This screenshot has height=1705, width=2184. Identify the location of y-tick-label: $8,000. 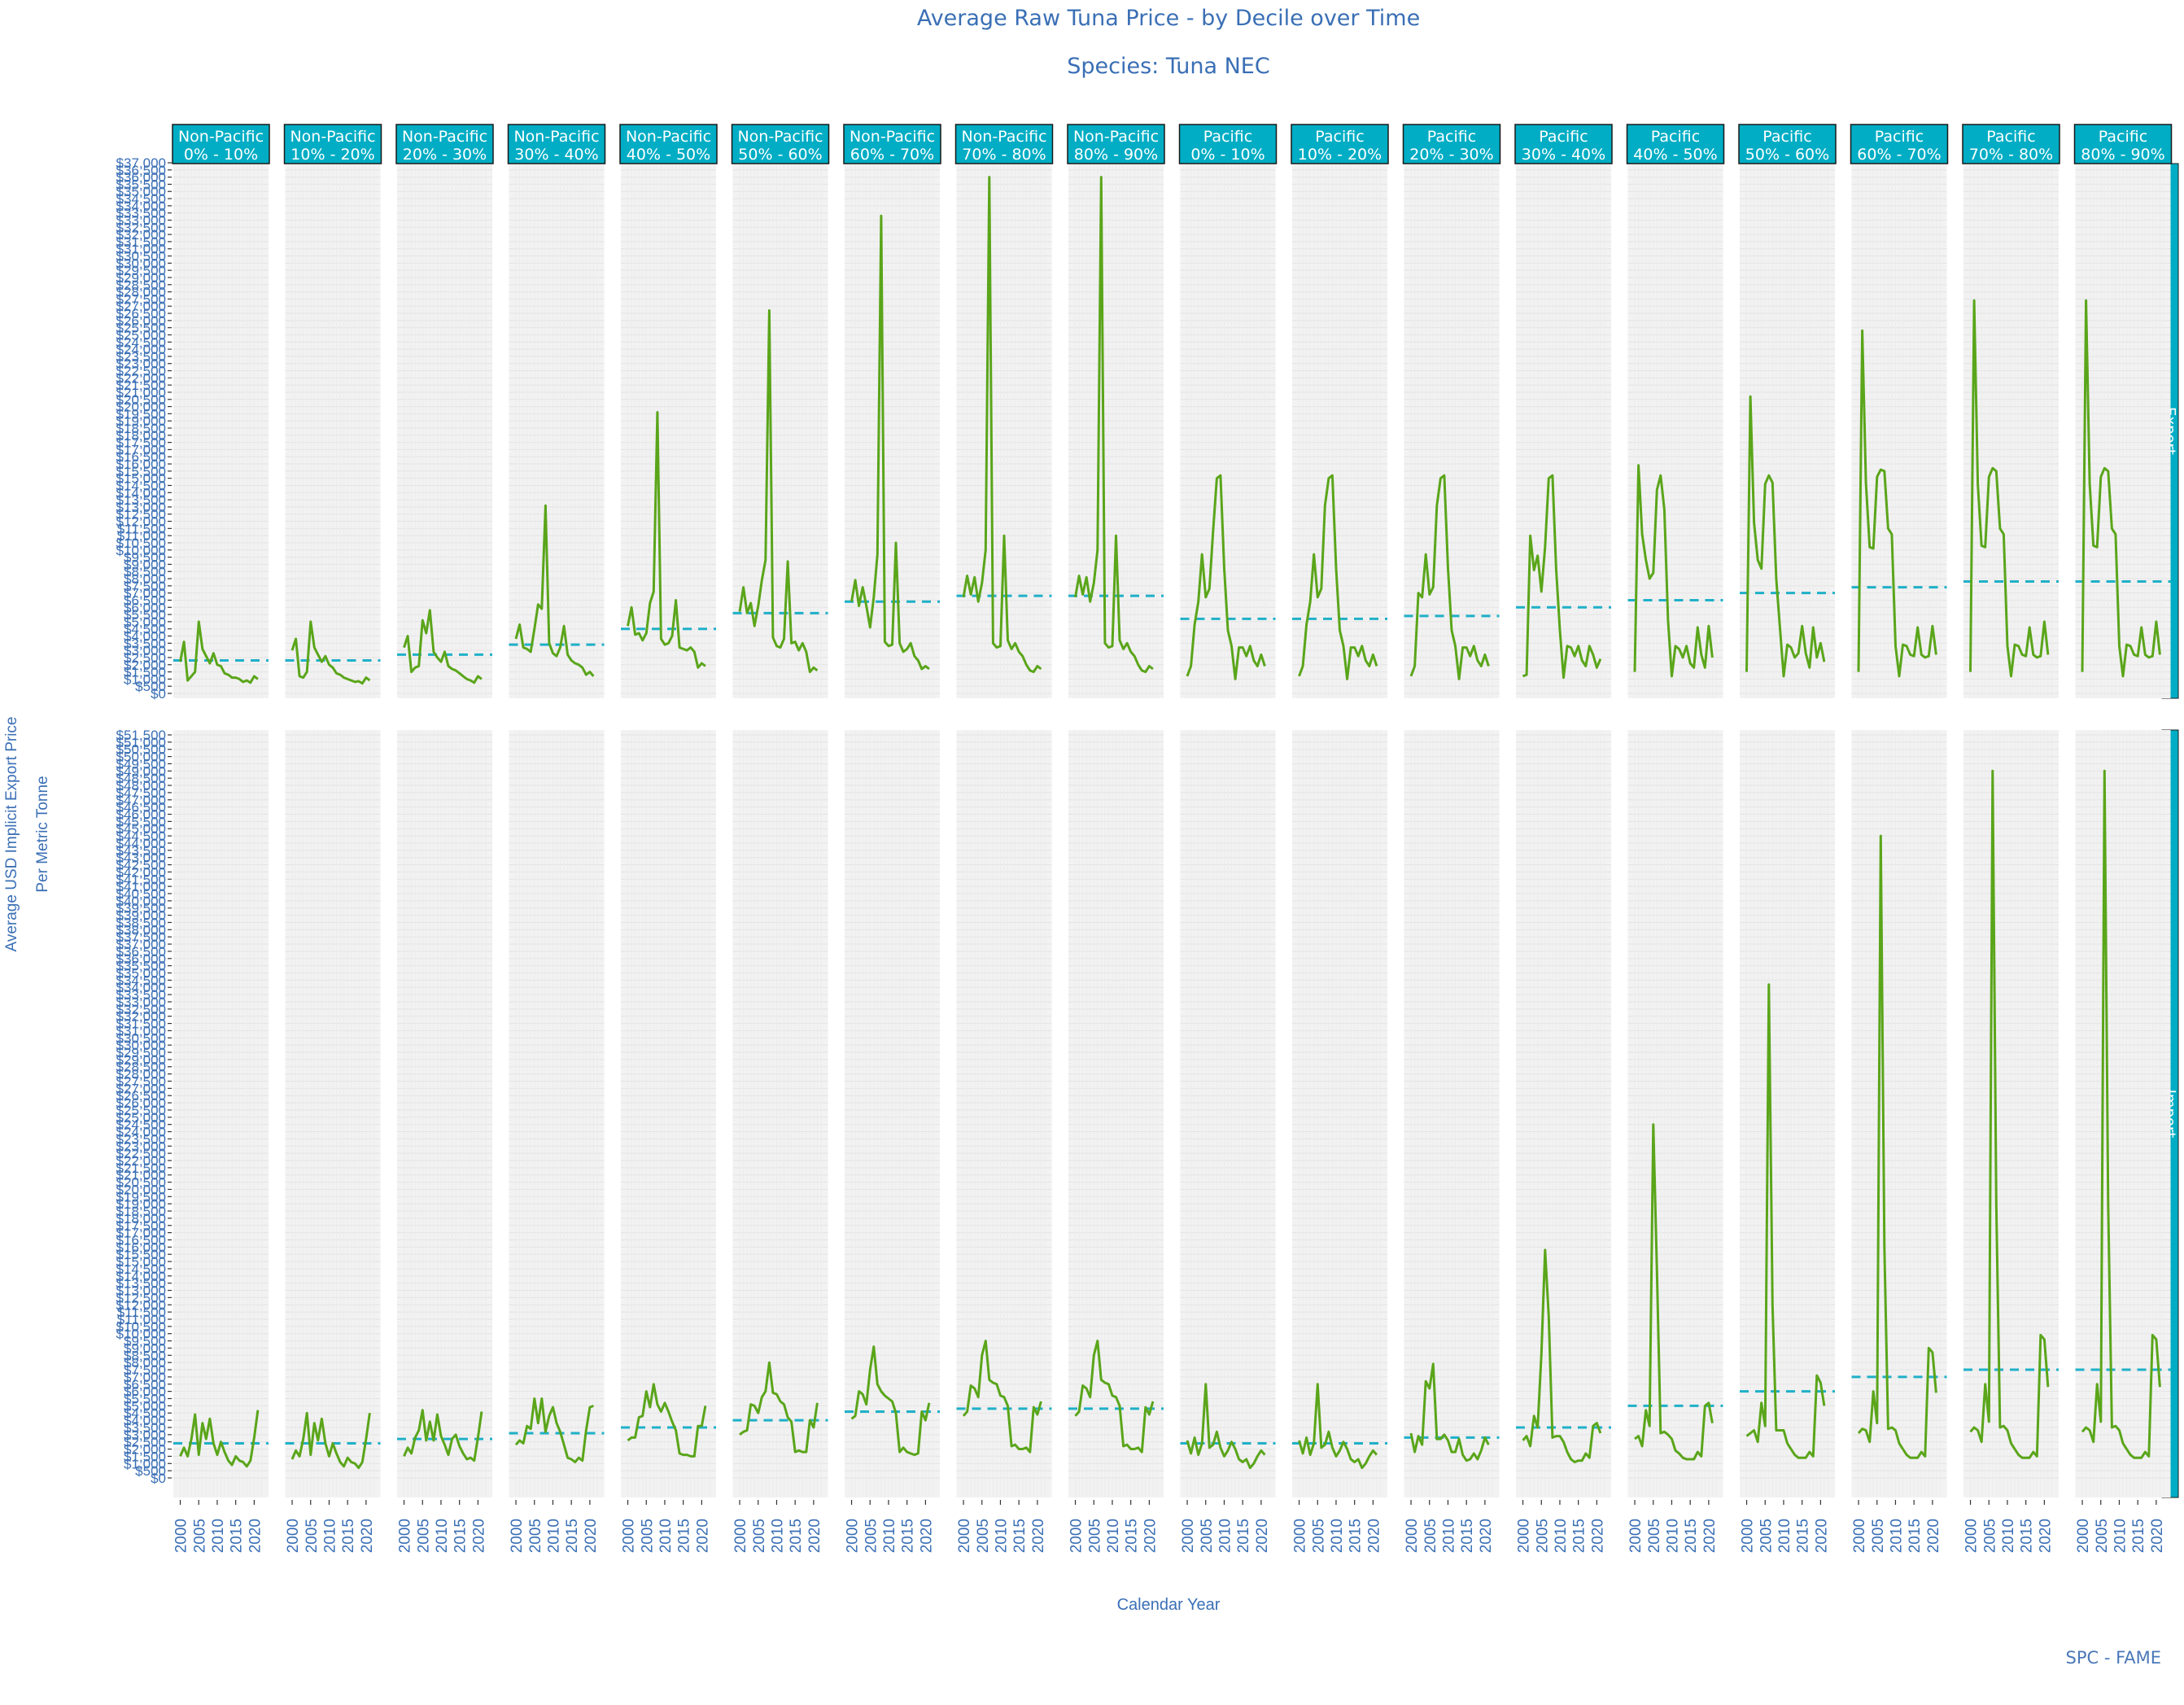
(145, 579).